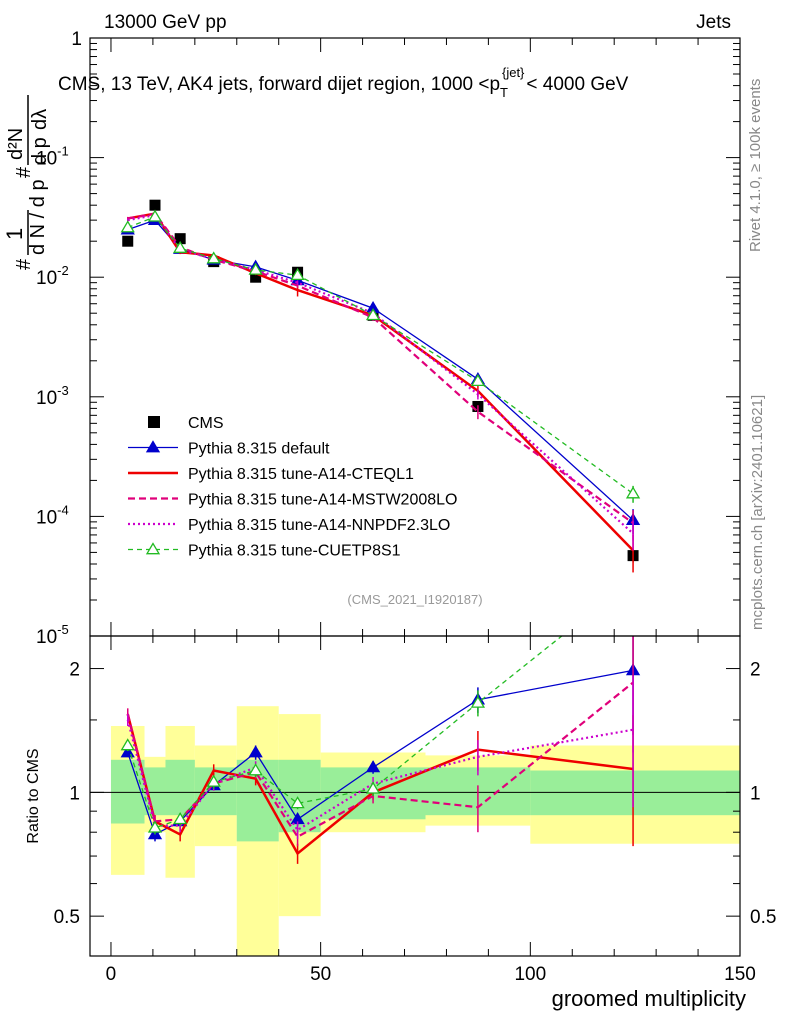 This screenshot has width=786, height=1024. Describe the element at coordinates (414, 599) in the screenshot. I see `analysis-id-label: (CMS_2021_I1920187)` at that location.